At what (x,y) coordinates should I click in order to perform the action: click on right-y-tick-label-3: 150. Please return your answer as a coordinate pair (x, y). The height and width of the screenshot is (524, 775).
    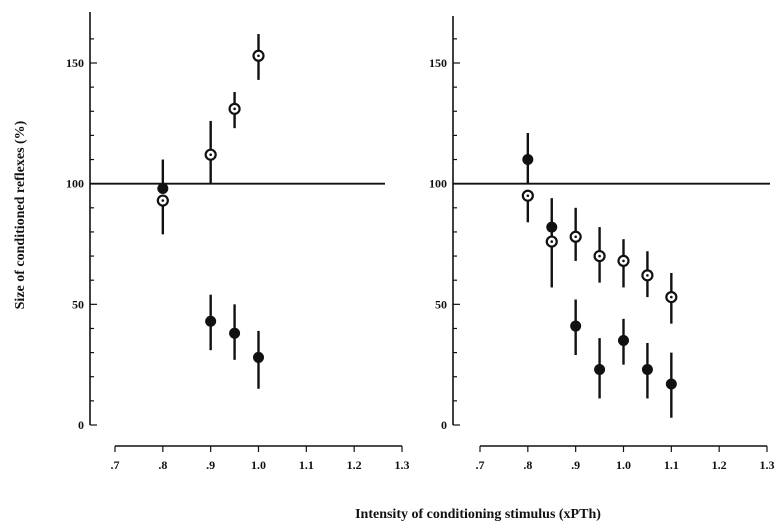
    Looking at the image, I should click on (438, 63).